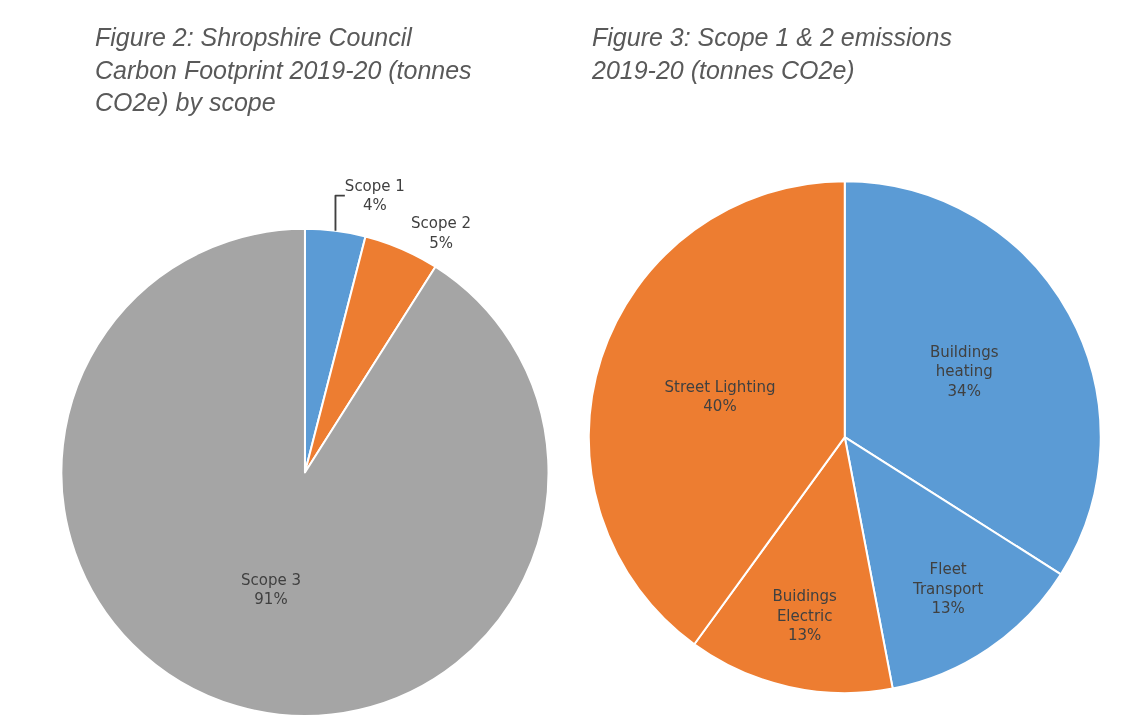 The width and height of the screenshot is (1133, 726). Describe the element at coordinates (271, 599) in the screenshot. I see `data-label: 91%` at that location.